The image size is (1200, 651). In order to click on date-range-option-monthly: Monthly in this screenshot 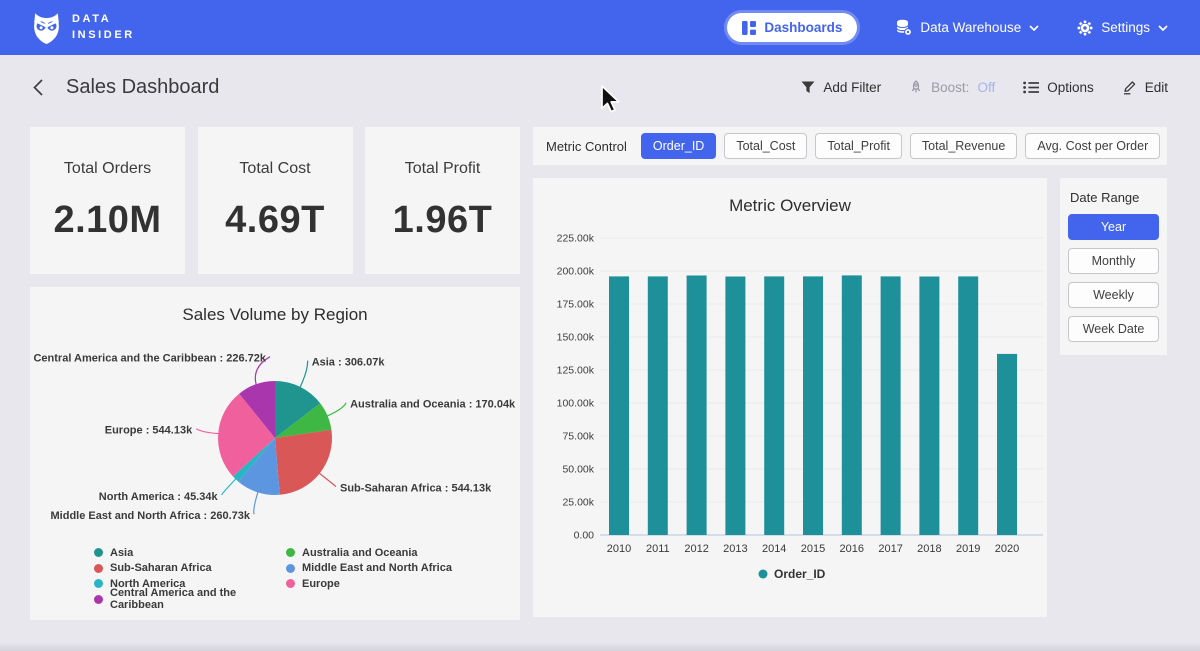, I will do `click(1113, 261)`.